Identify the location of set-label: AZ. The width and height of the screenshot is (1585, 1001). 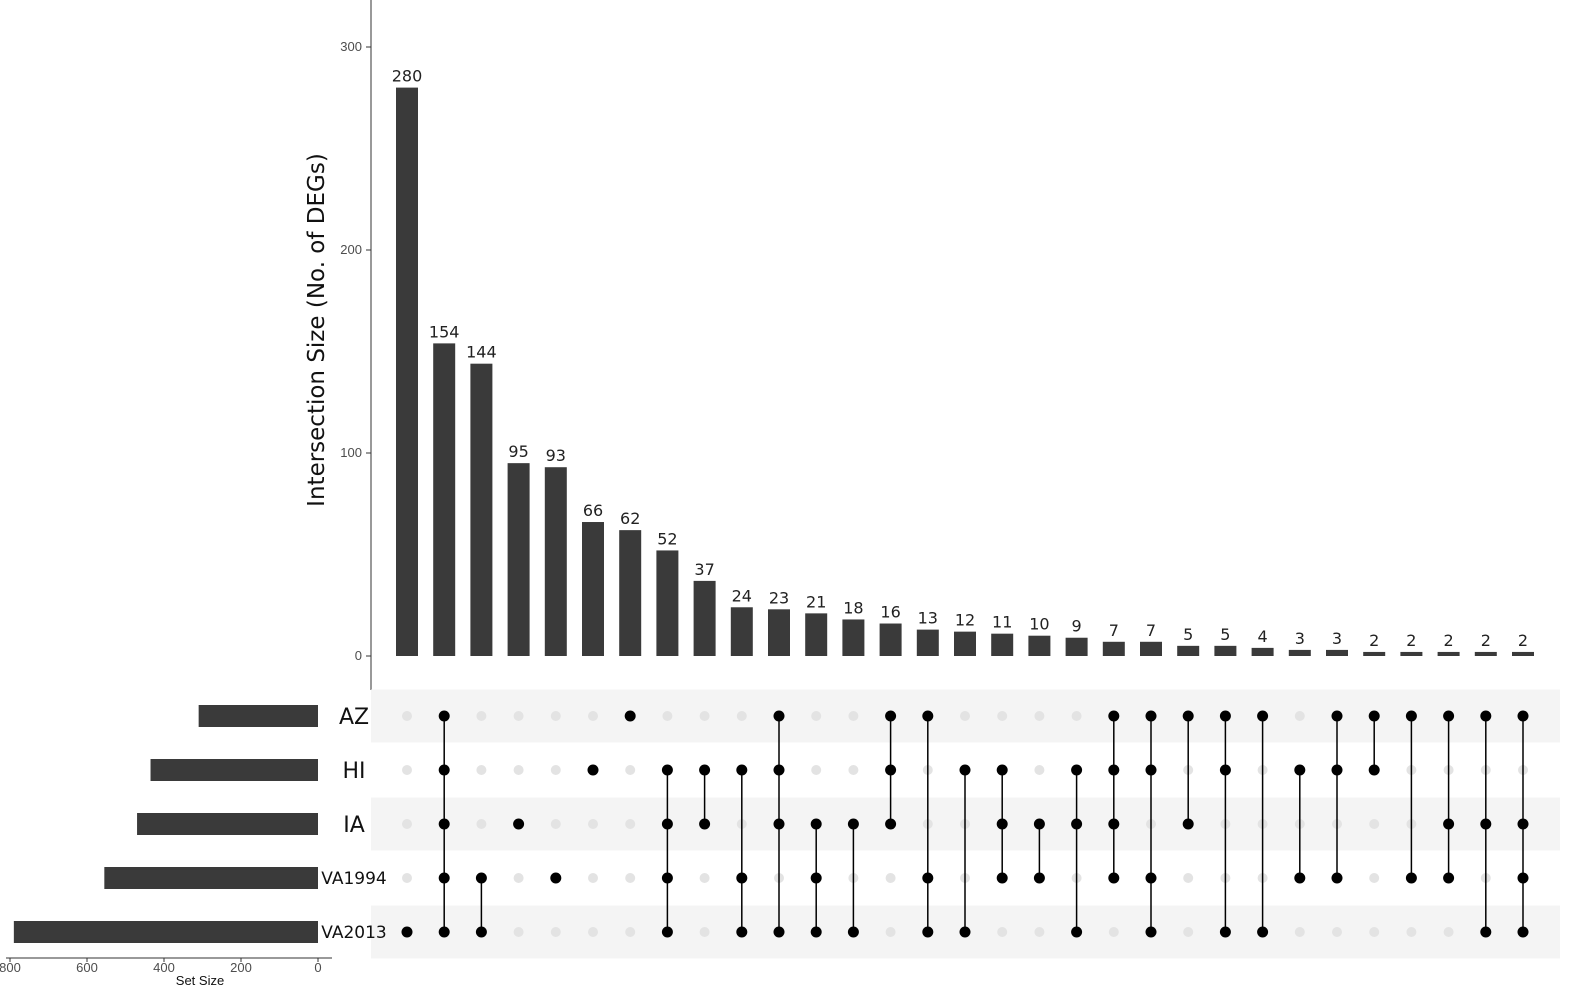
(354, 717).